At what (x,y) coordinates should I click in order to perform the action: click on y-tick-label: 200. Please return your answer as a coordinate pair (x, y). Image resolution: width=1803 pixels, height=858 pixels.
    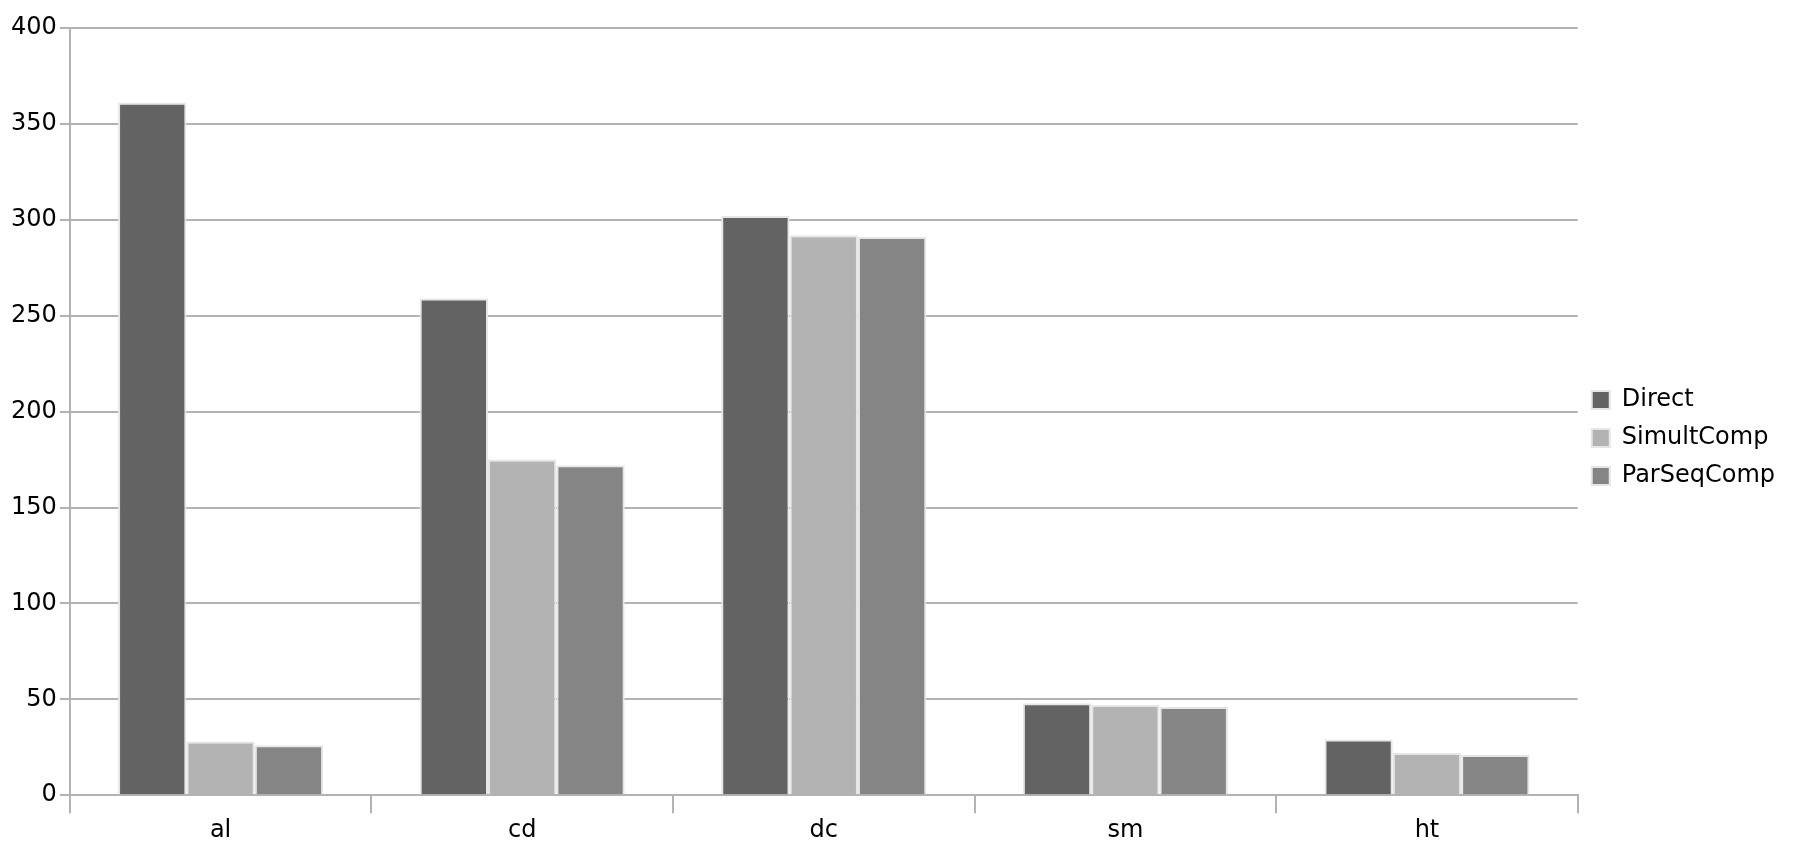
    Looking at the image, I should click on (34, 409).